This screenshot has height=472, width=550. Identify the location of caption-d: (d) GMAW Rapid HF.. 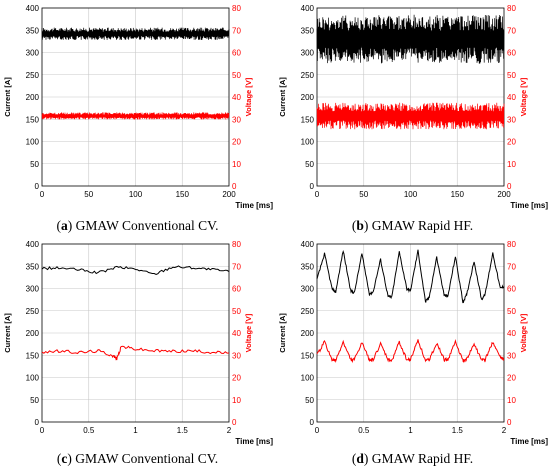
(412, 458).